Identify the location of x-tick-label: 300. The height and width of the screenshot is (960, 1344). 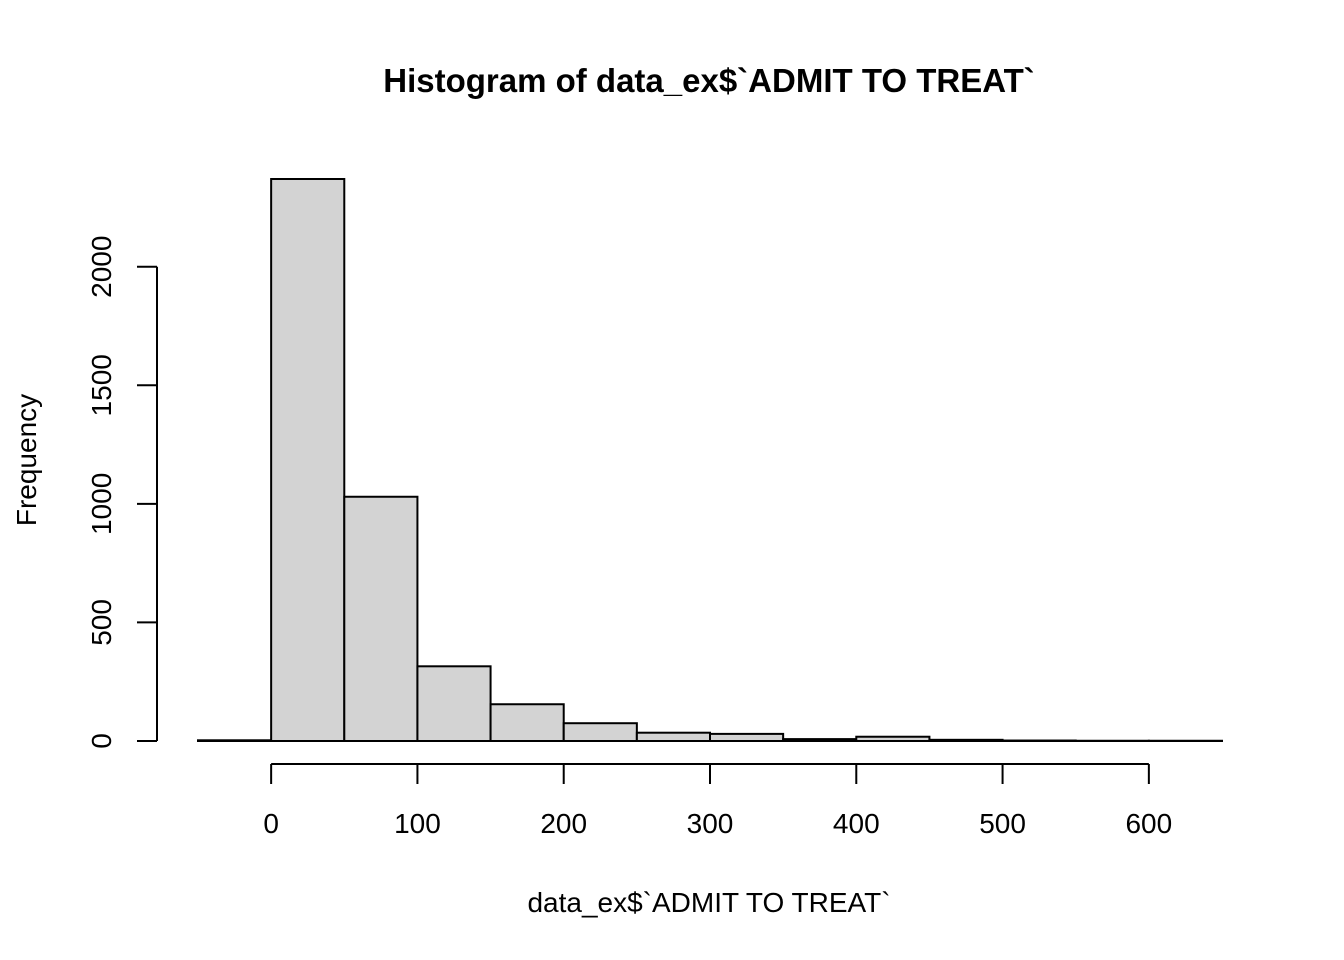
(710, 823).